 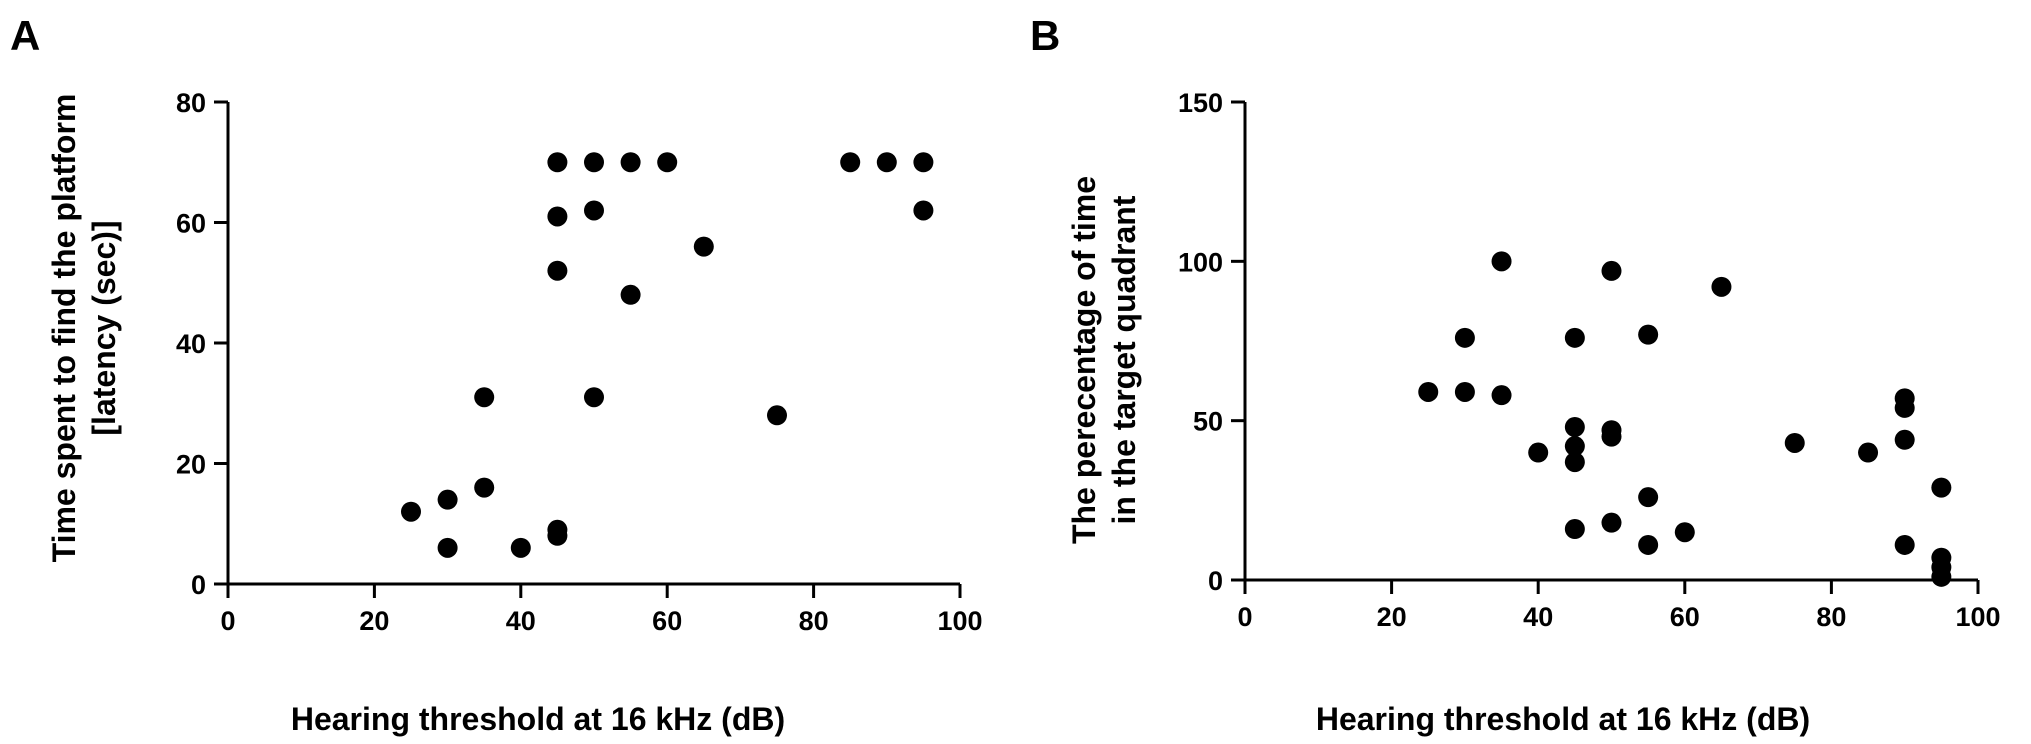 What do you see at coordinates (191, 103) in the screenshot?
I see `y-tick-label-a: 80` at bounding box center [191, 103].